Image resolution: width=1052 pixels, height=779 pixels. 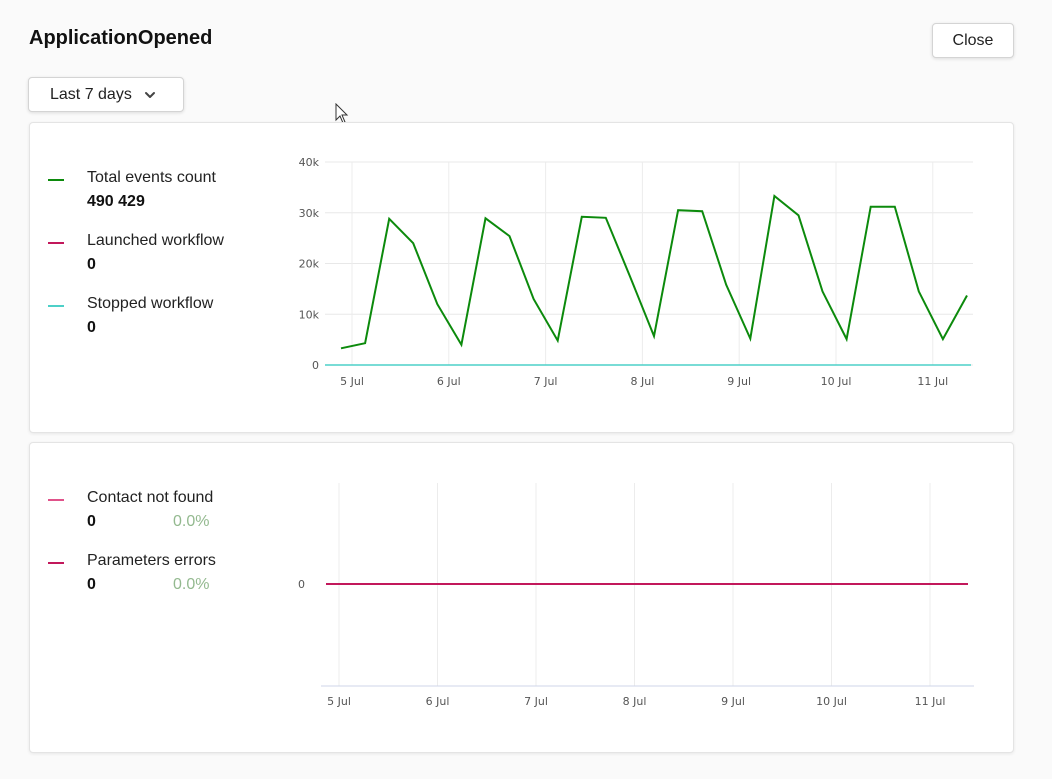 I want to click on y-tick-label: 40k, so click(x=309, y=162).